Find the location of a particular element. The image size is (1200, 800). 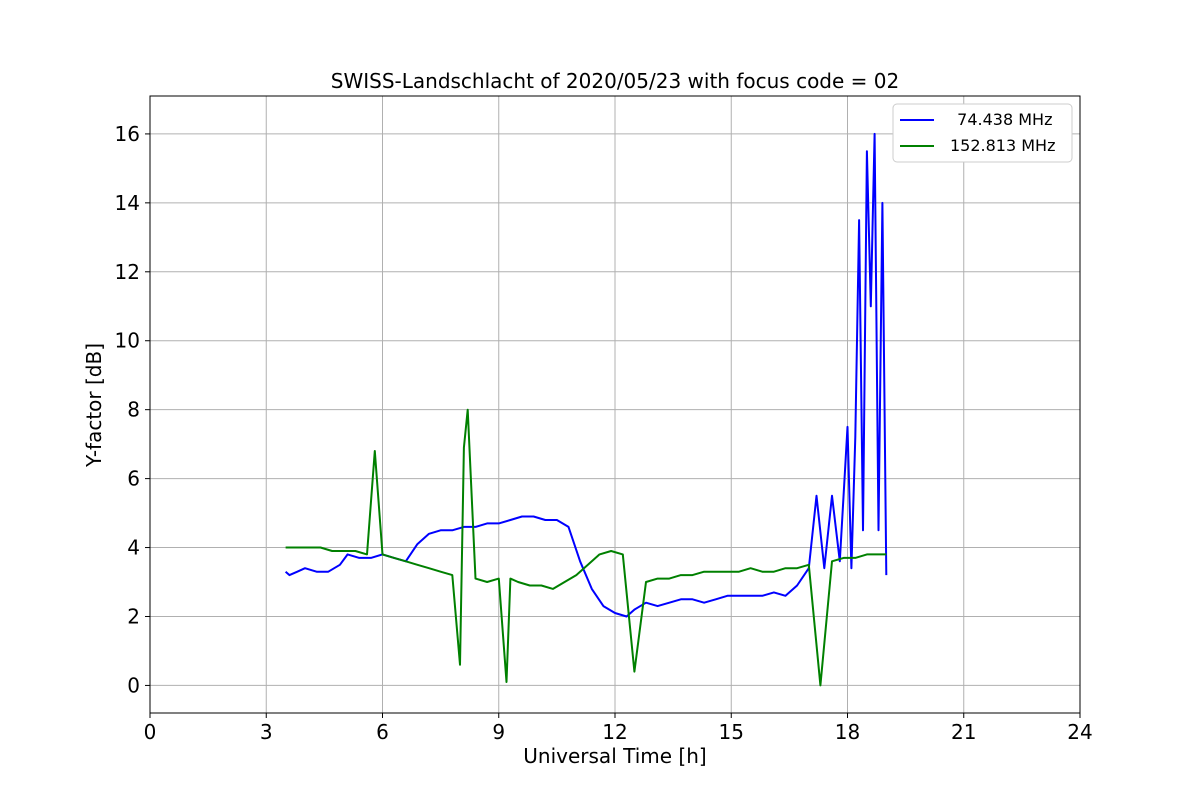

y-tick-label: 8 is located at coordinates (133, 410).